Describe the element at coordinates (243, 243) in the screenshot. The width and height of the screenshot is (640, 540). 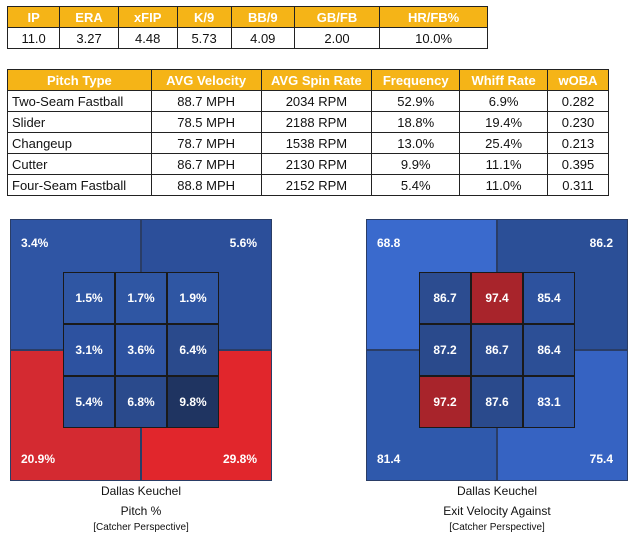
I see `zone-left-outer-top-right-value: 5.6%` at that location.